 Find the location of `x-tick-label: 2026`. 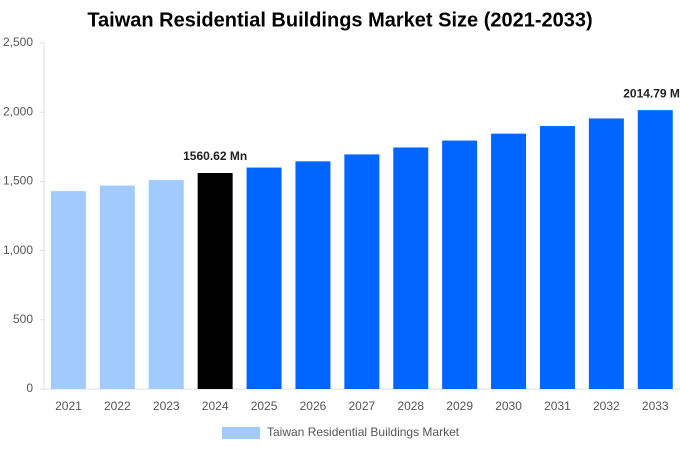

x-tick-label: 2026 is located at coordinates (313, 406).